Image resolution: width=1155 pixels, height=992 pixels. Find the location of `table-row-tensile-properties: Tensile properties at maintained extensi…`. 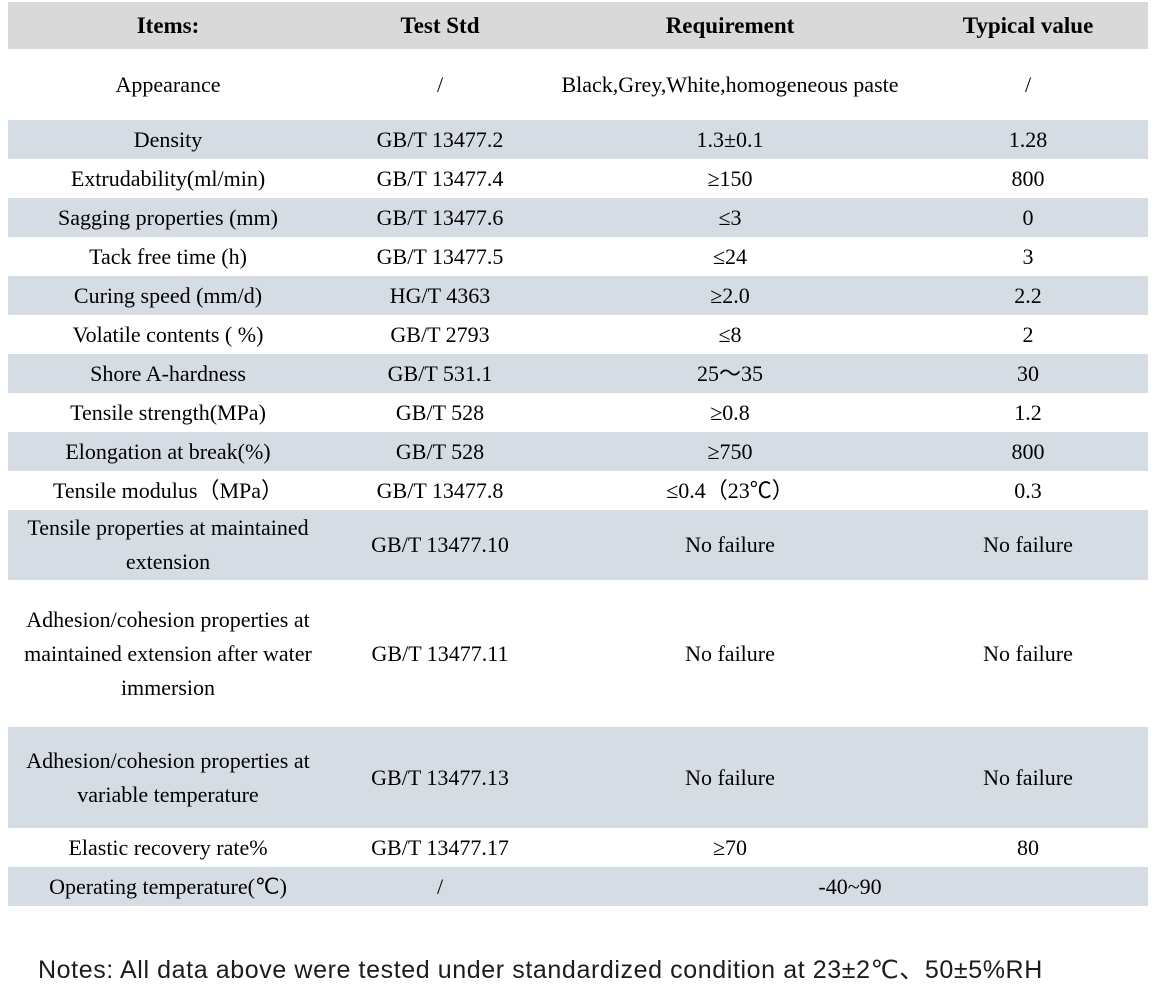

table-row-tensile-properties: Tensile properties at maintained extensi… is located at coordinates (578, 545).